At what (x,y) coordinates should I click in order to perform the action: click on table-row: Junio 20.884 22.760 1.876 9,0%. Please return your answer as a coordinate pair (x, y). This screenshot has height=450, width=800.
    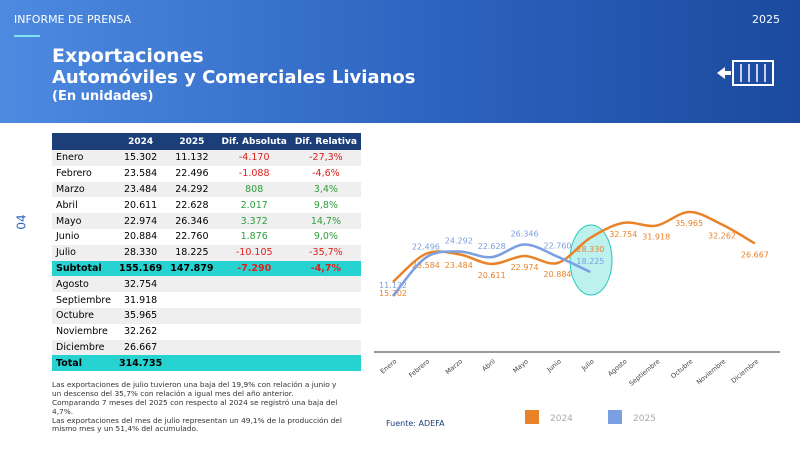
    Looking at the image, I should click on (206, 236).